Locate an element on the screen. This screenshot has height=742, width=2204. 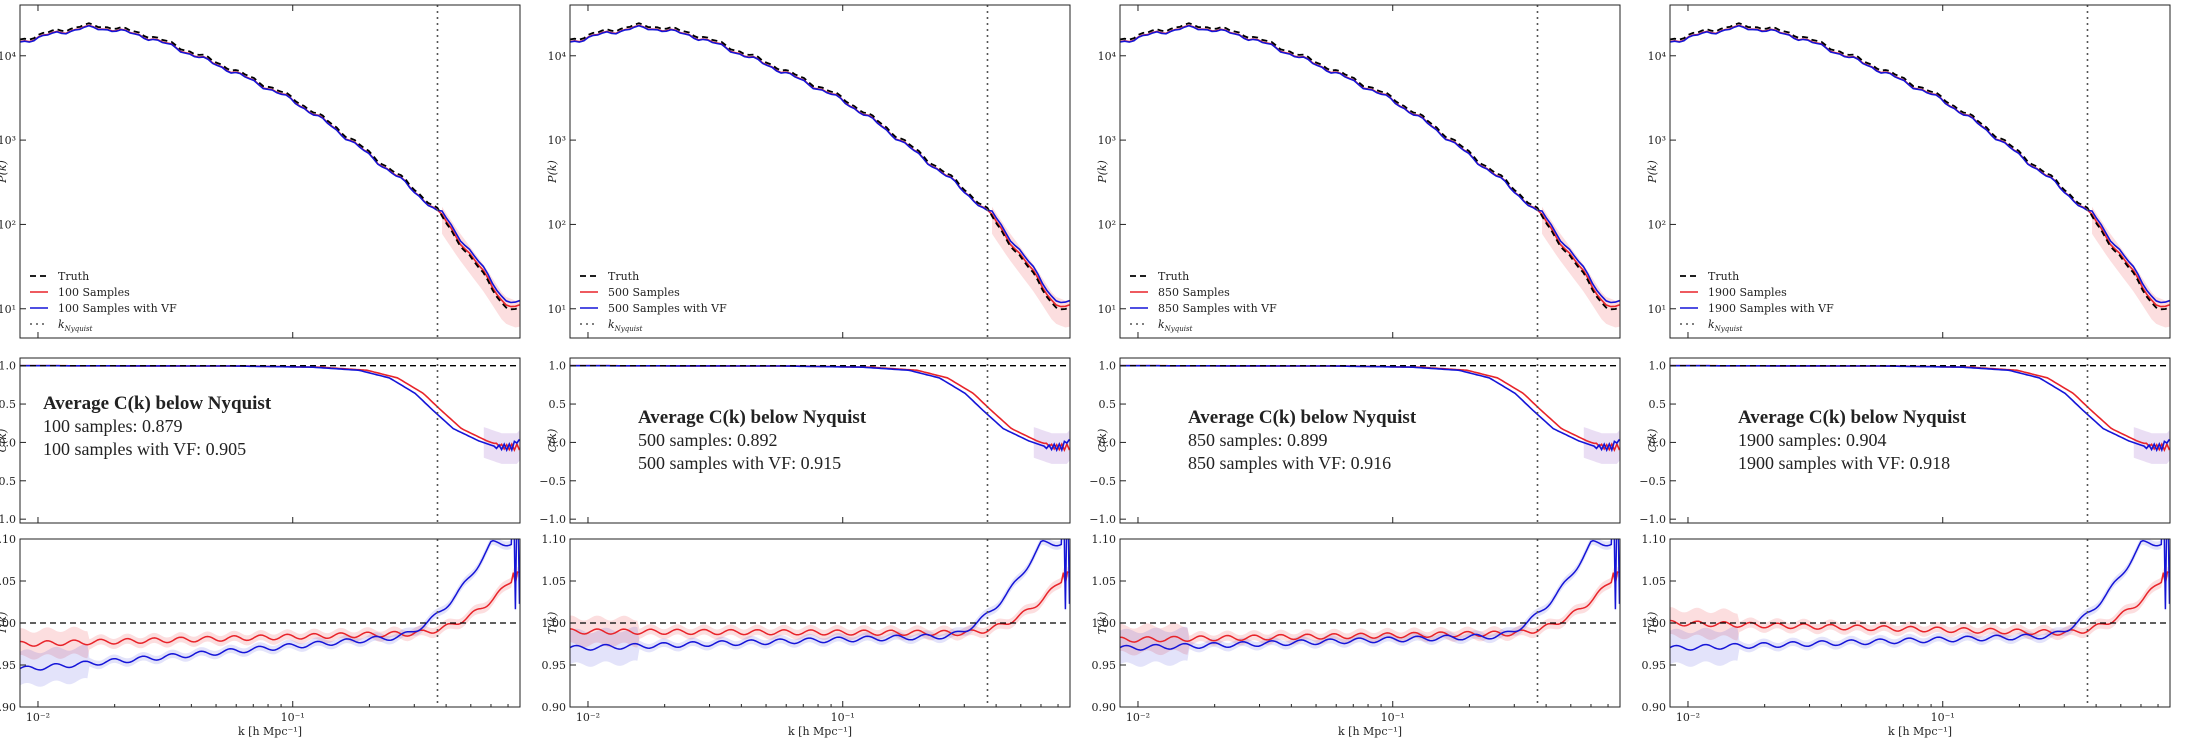
correlation-ytick-label: −1.0 is located at coordinates (1652, 519).